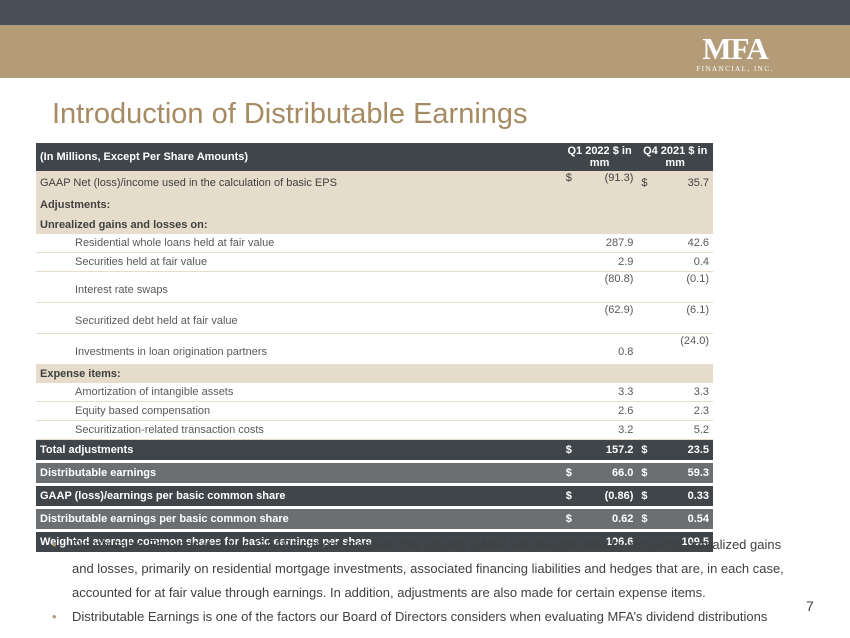  I want to click on q4-value: 0.33, so click(688, 496).